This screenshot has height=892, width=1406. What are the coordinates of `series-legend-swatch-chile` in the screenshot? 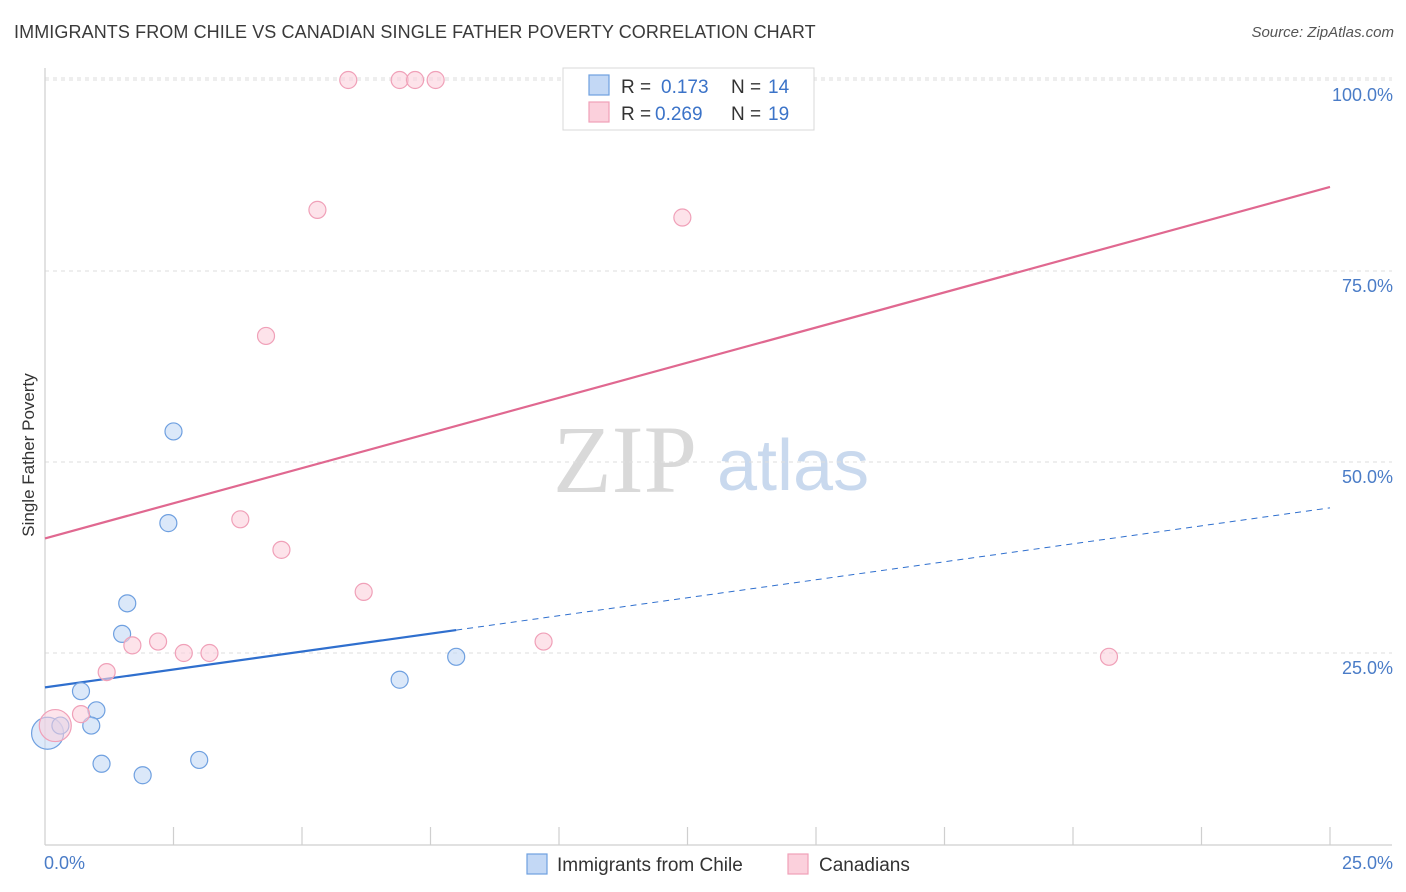 It's located at (537, 864).